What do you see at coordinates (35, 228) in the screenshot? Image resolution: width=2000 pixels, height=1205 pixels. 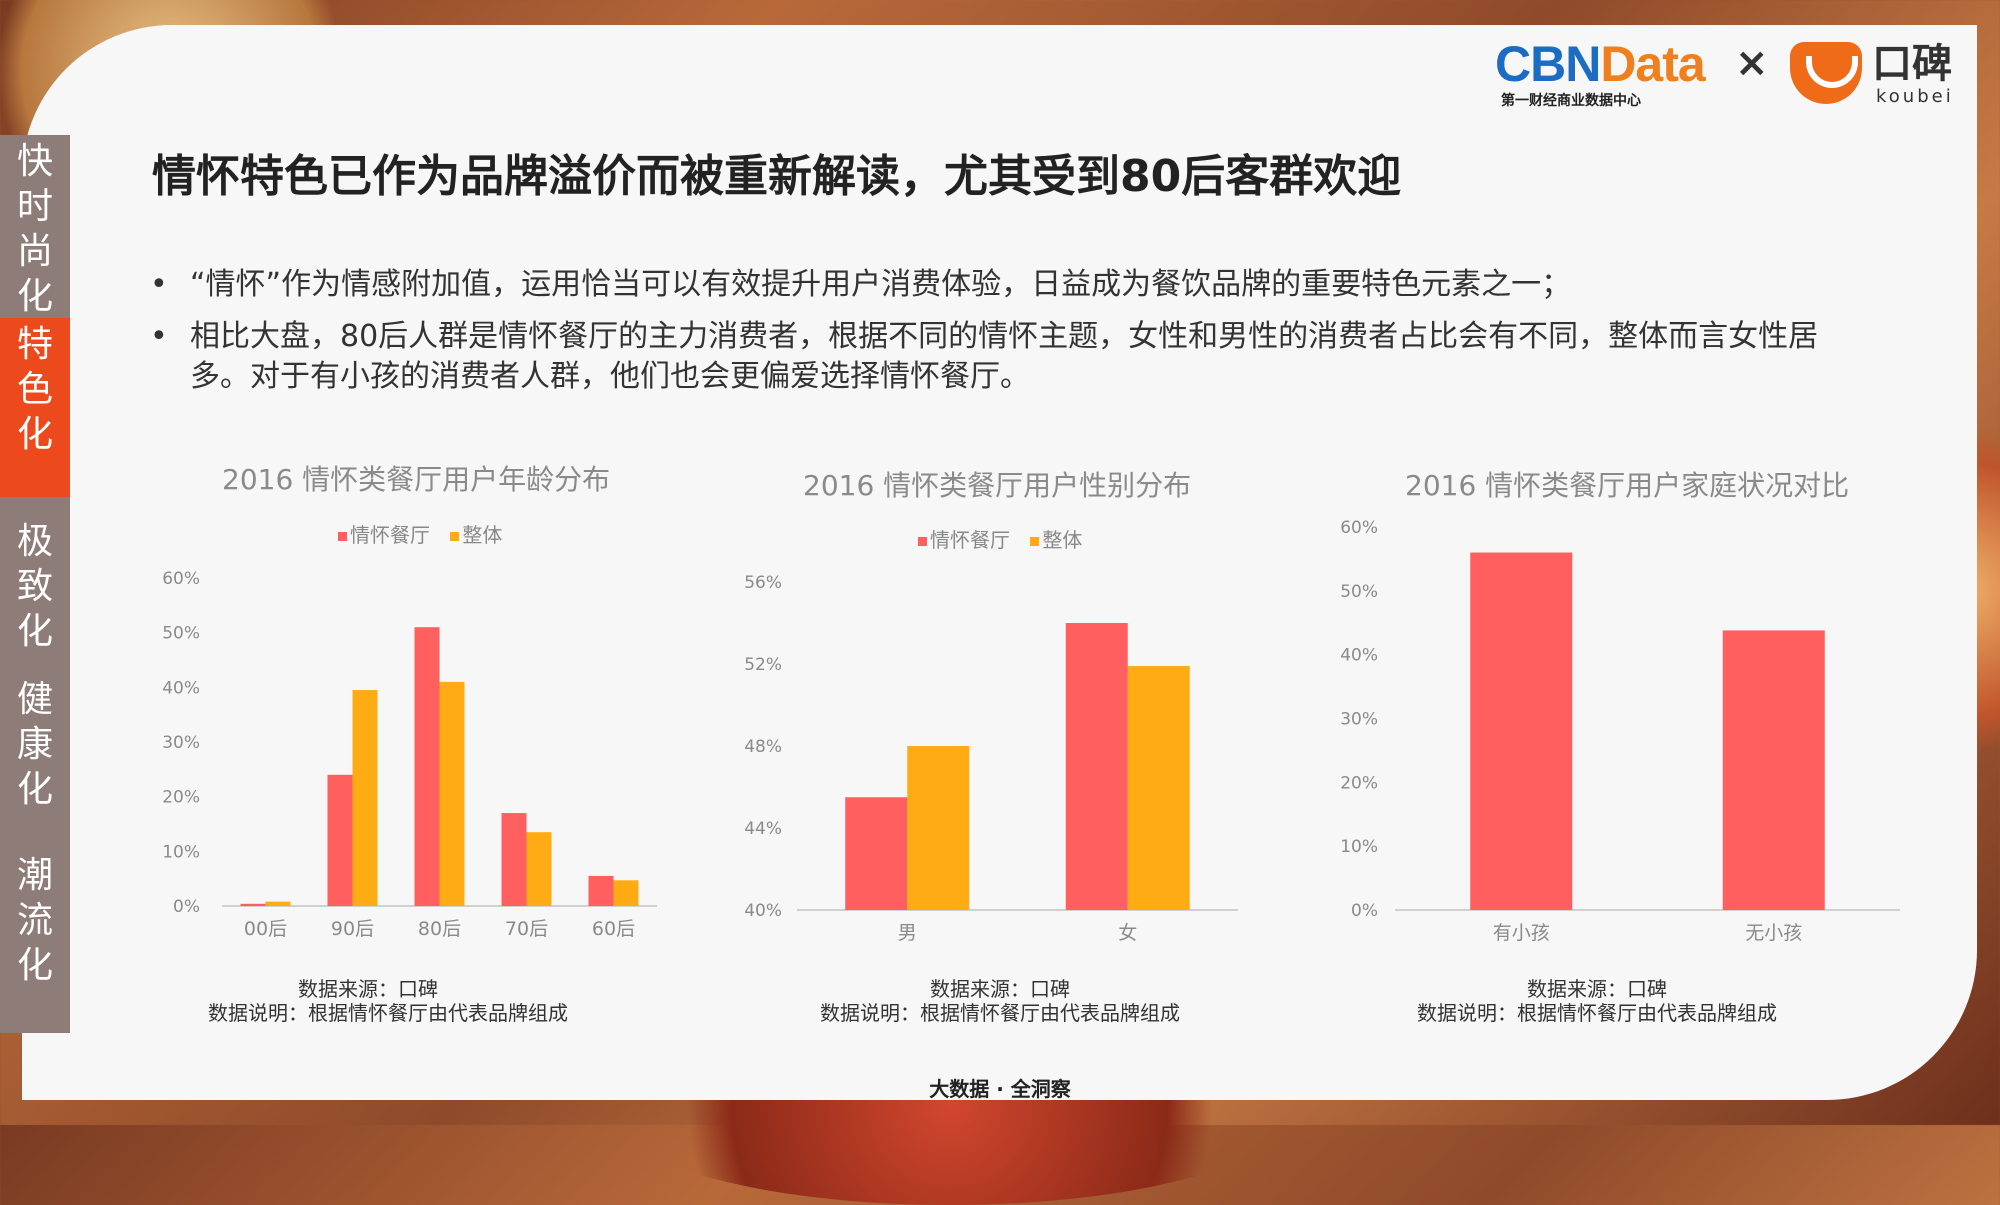 I see `nav-item-fast-fashion: 快时尚化` at bounding box center [35, 228].